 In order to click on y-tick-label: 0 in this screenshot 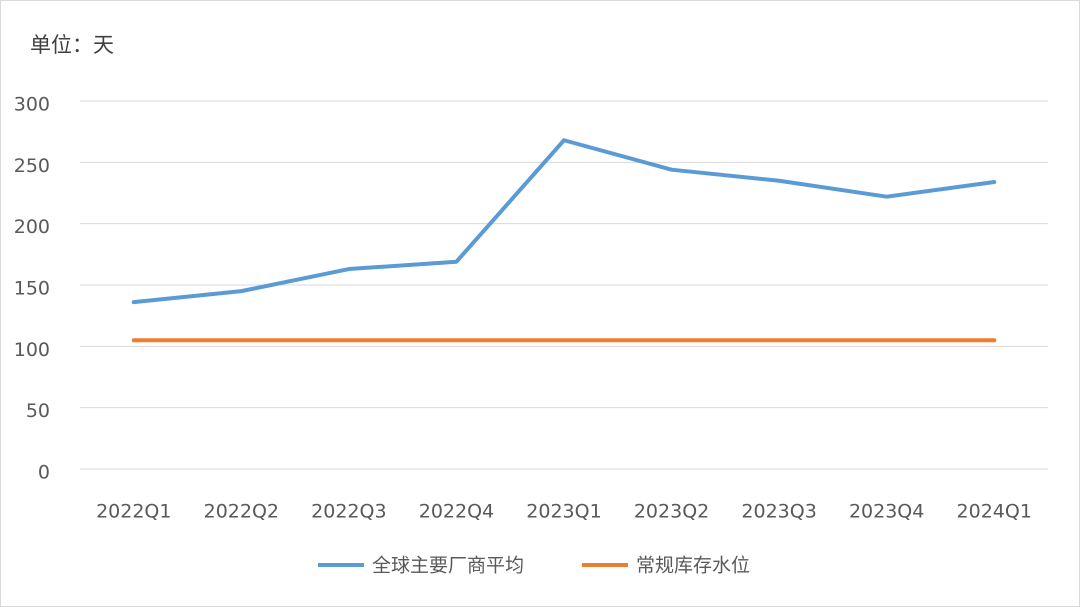, I will do `click(44, 473)`.